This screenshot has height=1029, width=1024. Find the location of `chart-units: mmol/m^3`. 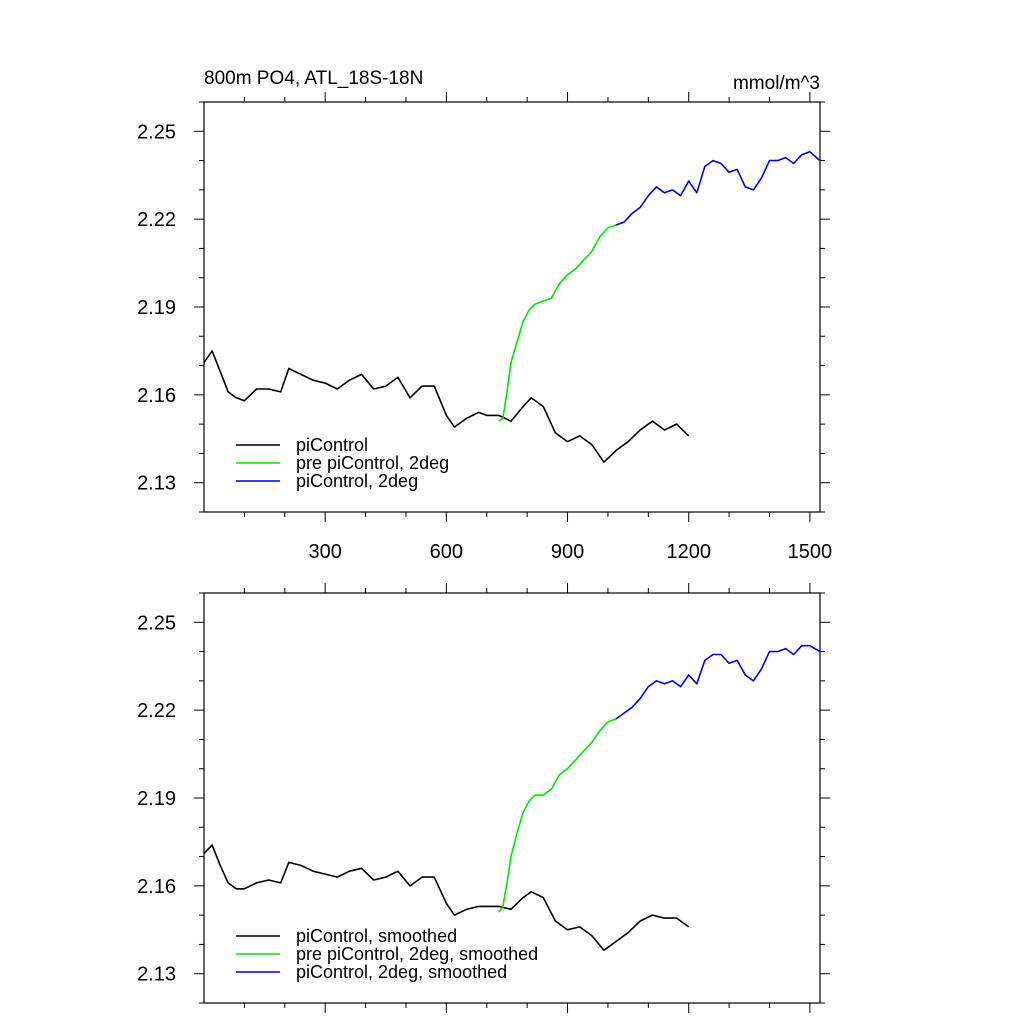

chart-units: mmol/m^3 is located at coordinates (776, 83).